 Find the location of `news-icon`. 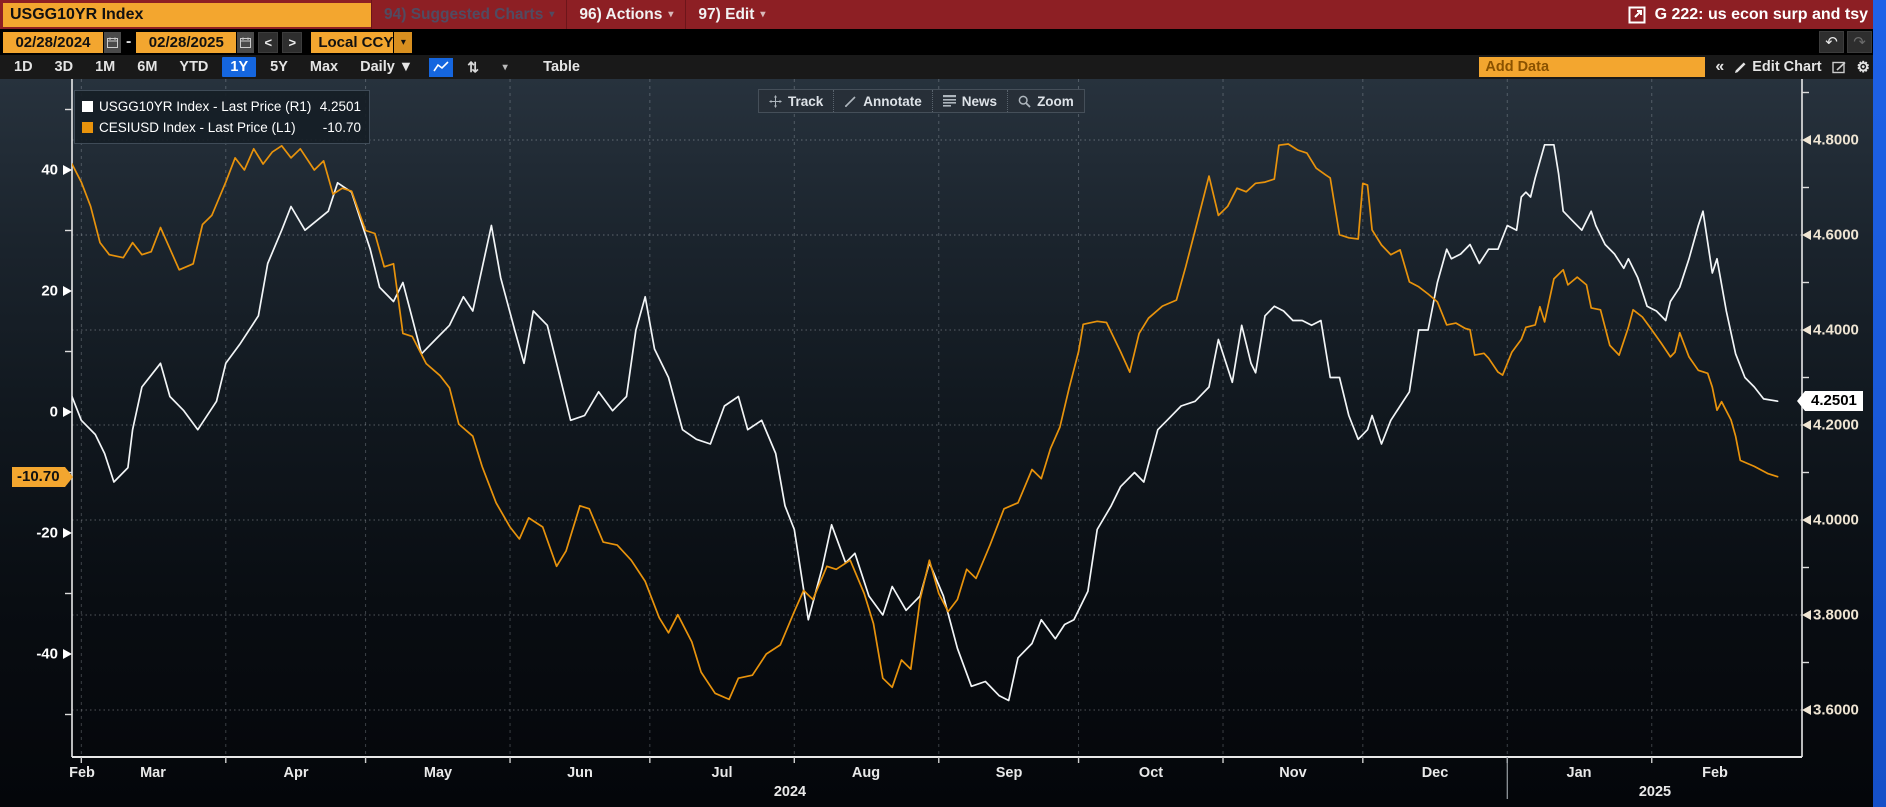

news-icon is located at coordinates (949, 101).